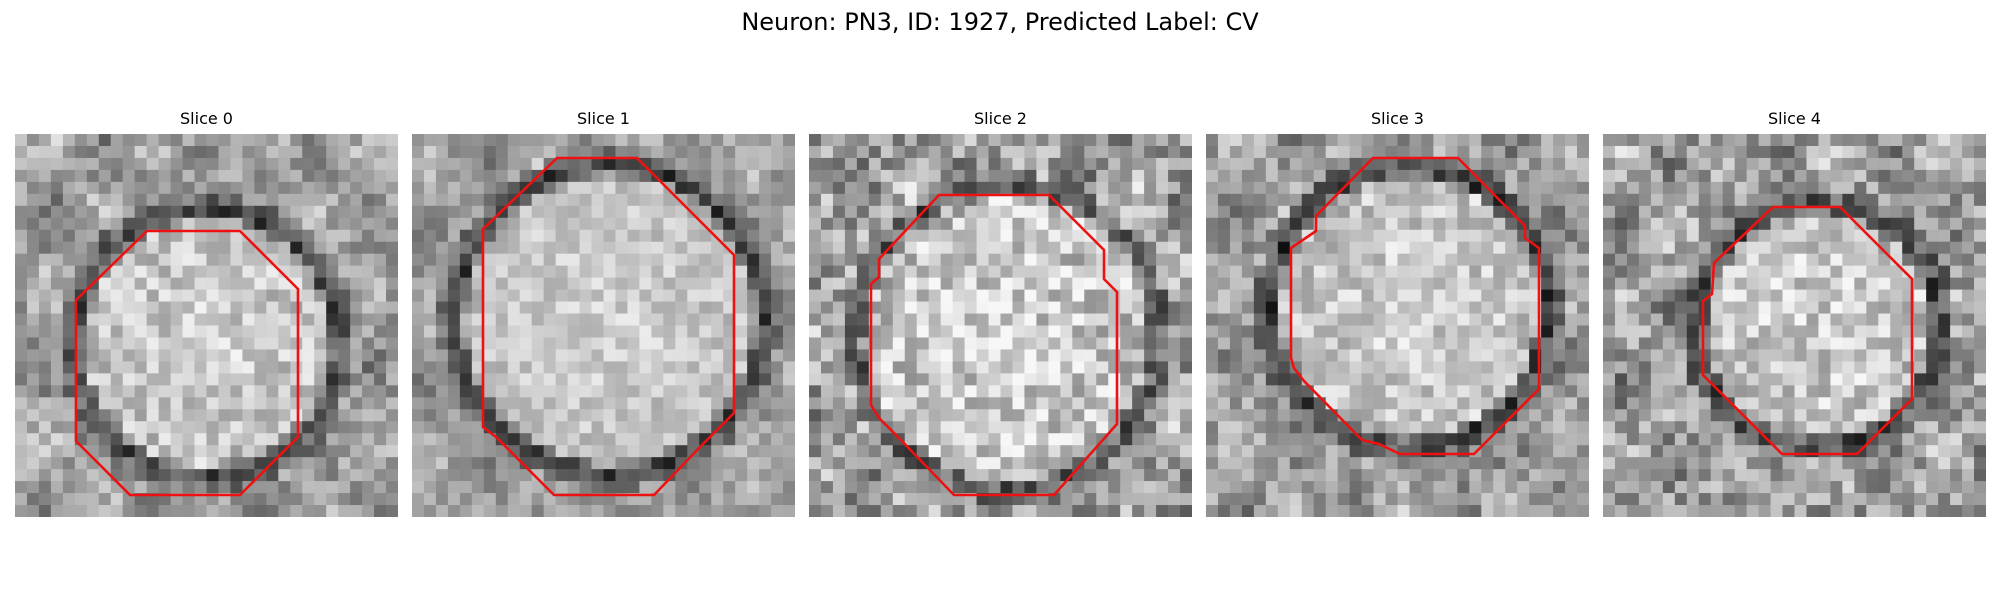  I want to click on slice-panel-4: Slice 4, so click(1794, 314).